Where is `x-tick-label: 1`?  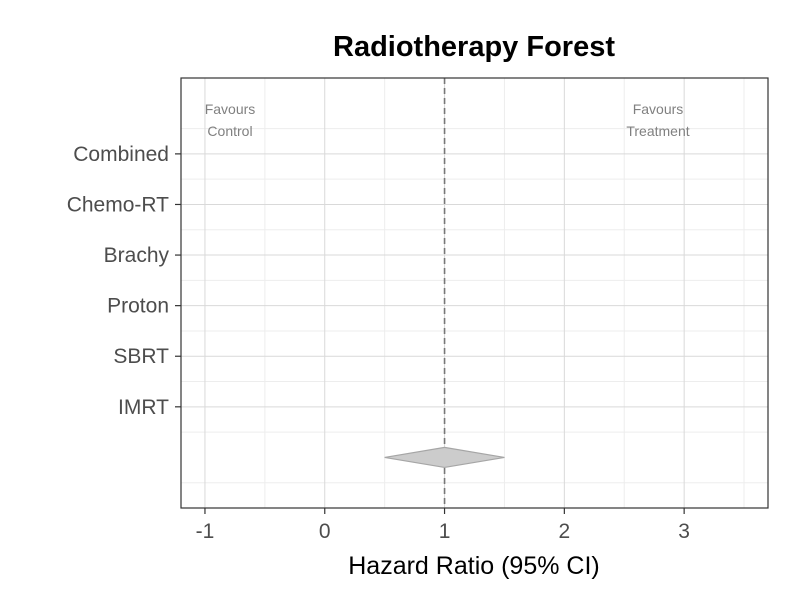
x-tick-label: 1 is located at coordinates (445, 531).